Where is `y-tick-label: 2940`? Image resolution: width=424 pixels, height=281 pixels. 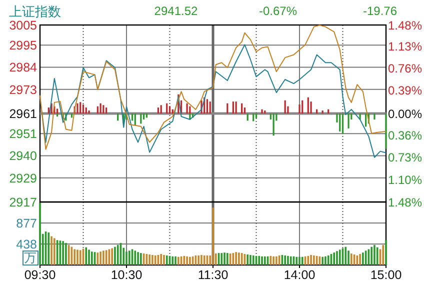
y-tick-label: 2940 is located at coordinates (23, 156).